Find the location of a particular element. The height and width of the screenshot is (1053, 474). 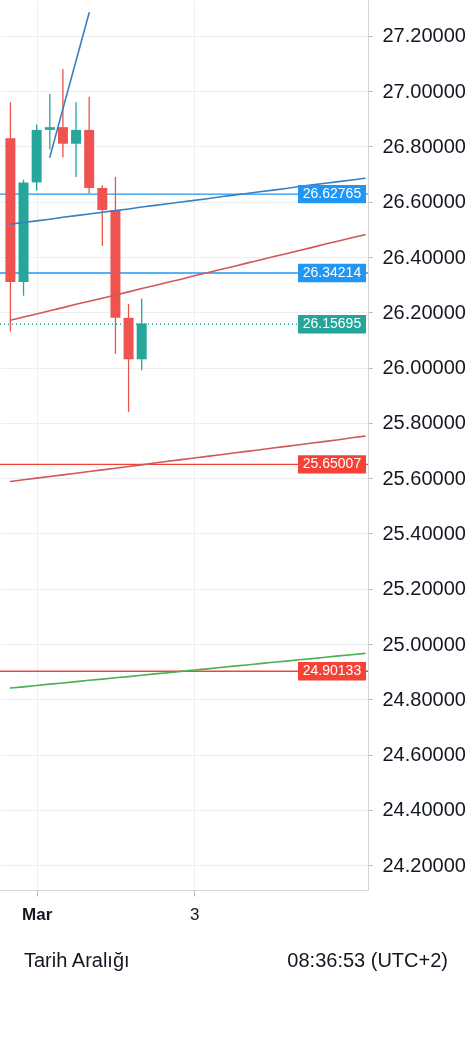

text: 08:36:53 (UTC+2) is located at coordinates (367, 960).